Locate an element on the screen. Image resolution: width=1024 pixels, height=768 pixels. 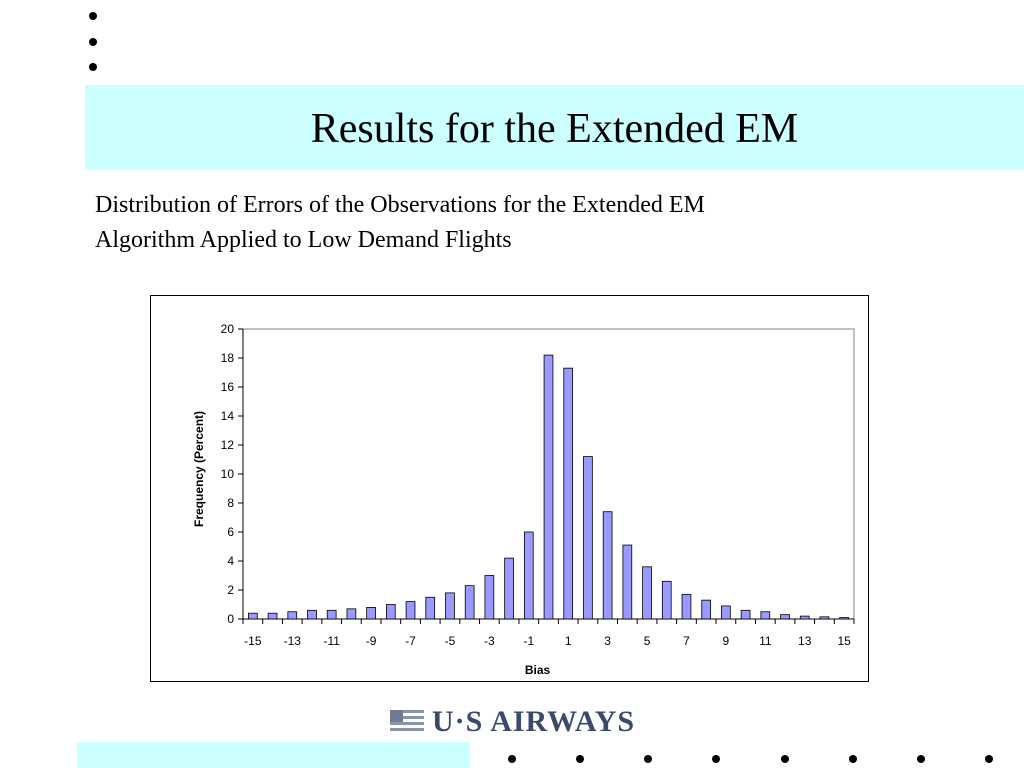
bar-bias--7 is located at coordinates (410, 610).